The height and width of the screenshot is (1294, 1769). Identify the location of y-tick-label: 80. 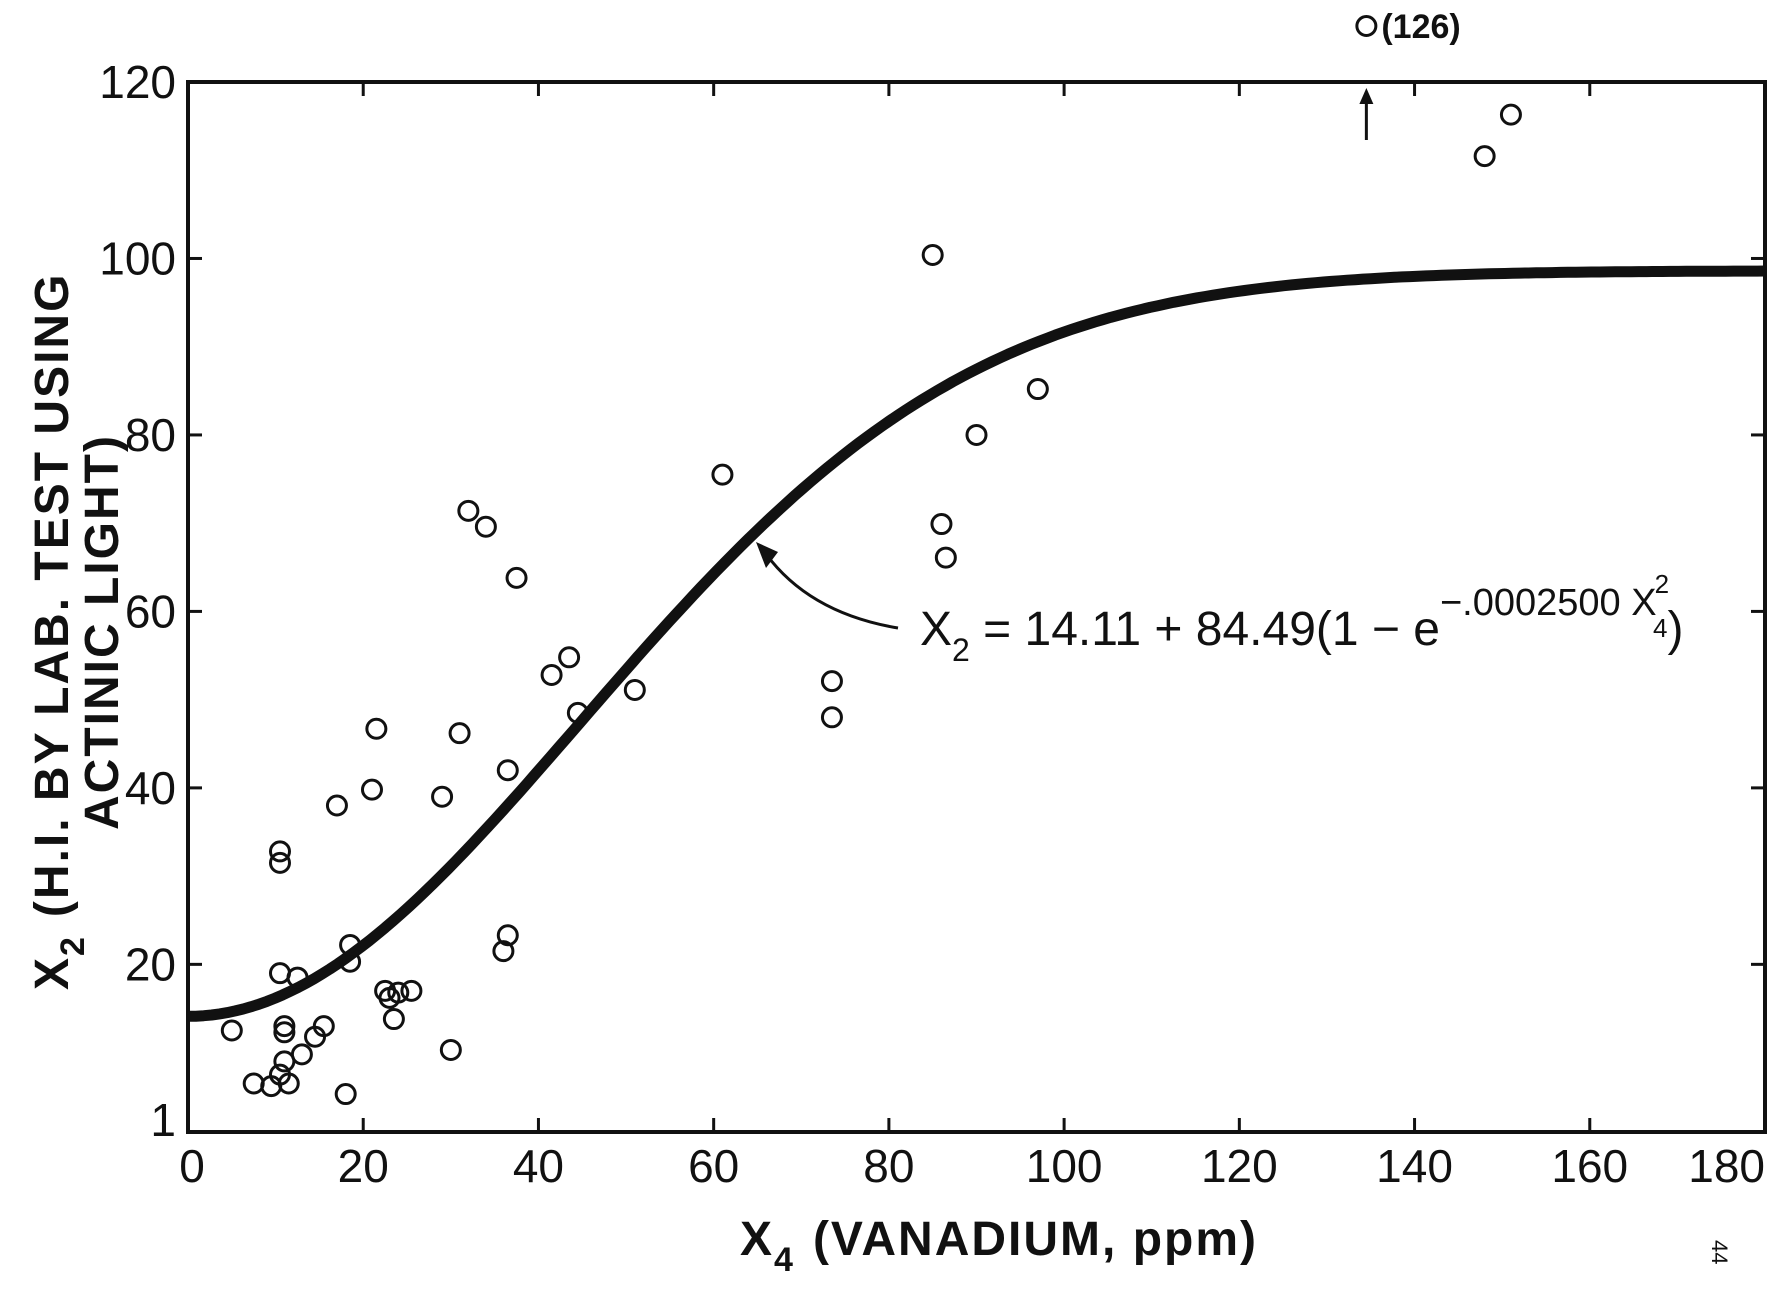
(150, 435).